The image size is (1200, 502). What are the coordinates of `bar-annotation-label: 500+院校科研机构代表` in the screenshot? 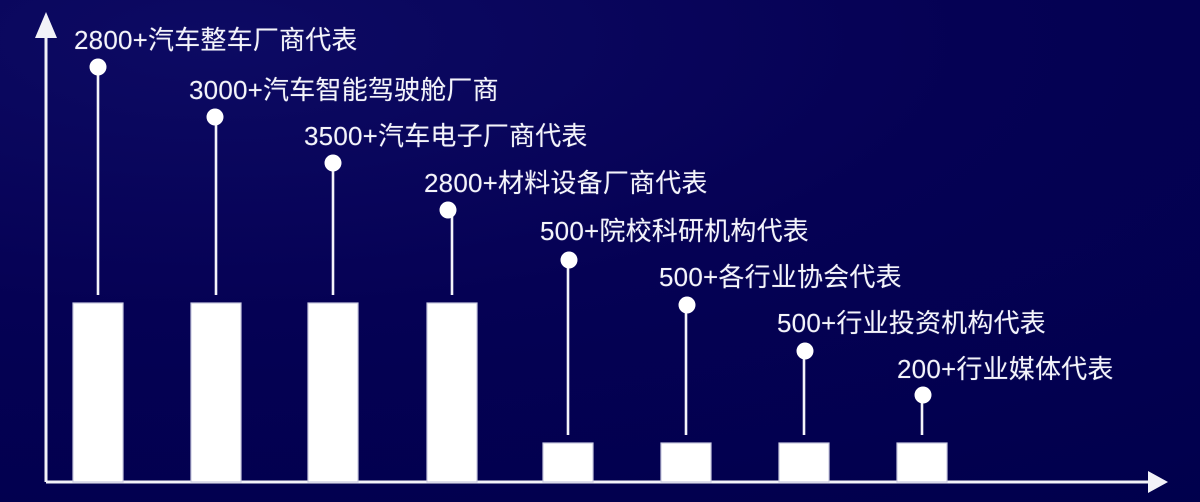 It's located at (674, 231).